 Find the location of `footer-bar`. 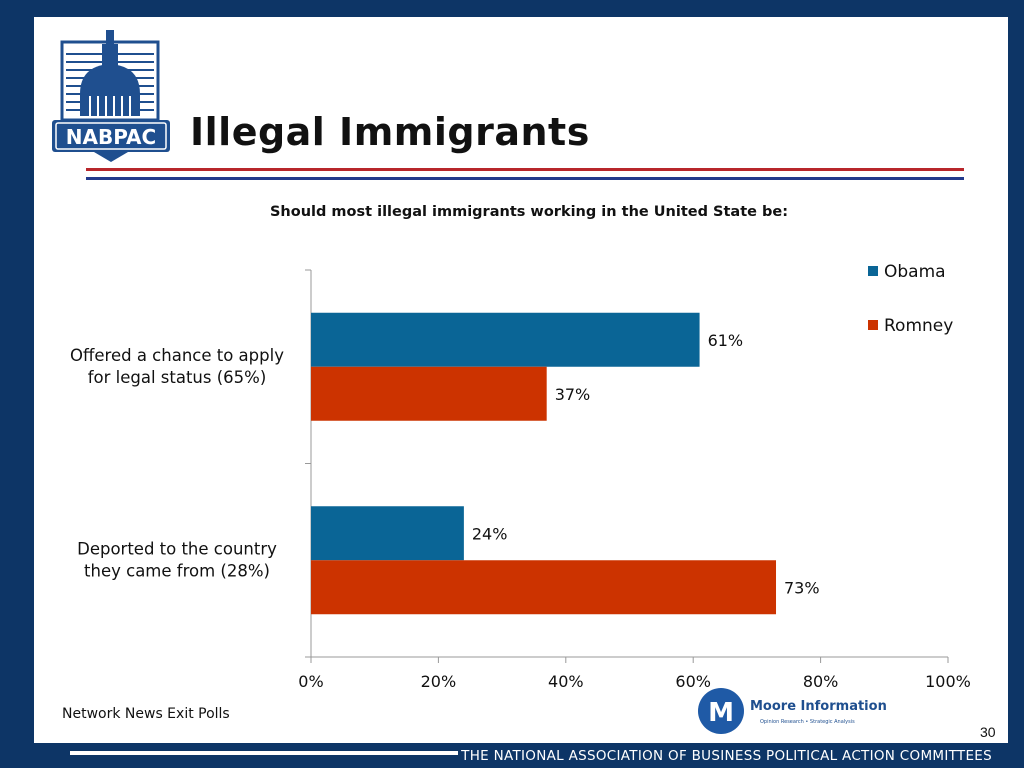

footer-bar is located at coordinates (512, 755).